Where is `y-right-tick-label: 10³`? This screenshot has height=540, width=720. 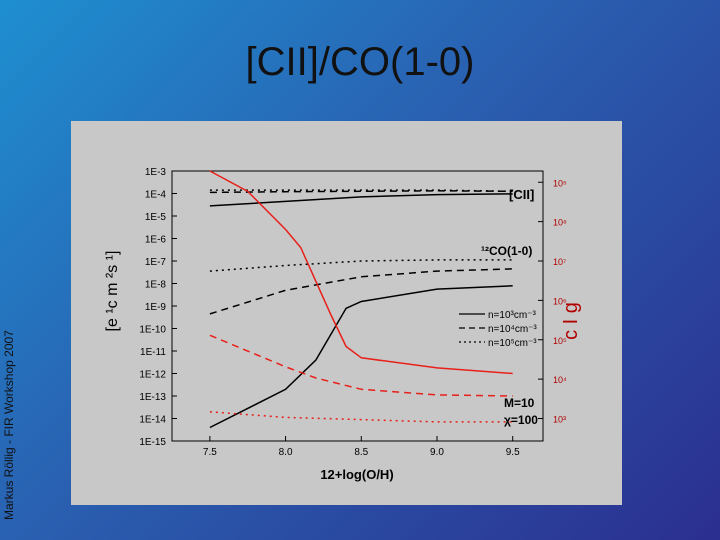
y-right-tick-label: 10³ is located at coordinates (559, 420).